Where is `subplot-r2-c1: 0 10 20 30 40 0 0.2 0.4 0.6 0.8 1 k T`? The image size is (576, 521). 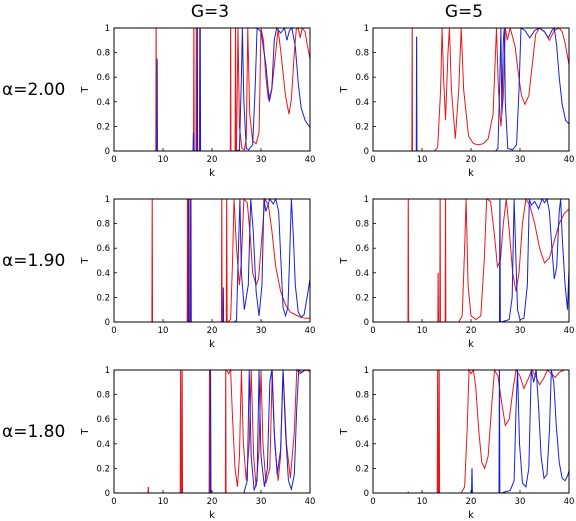
subplot-r2-c1: 0 10 20 30 40 0 0.2 0.4 0.6 0.8 1 k T is located at coordinates (456, 443).